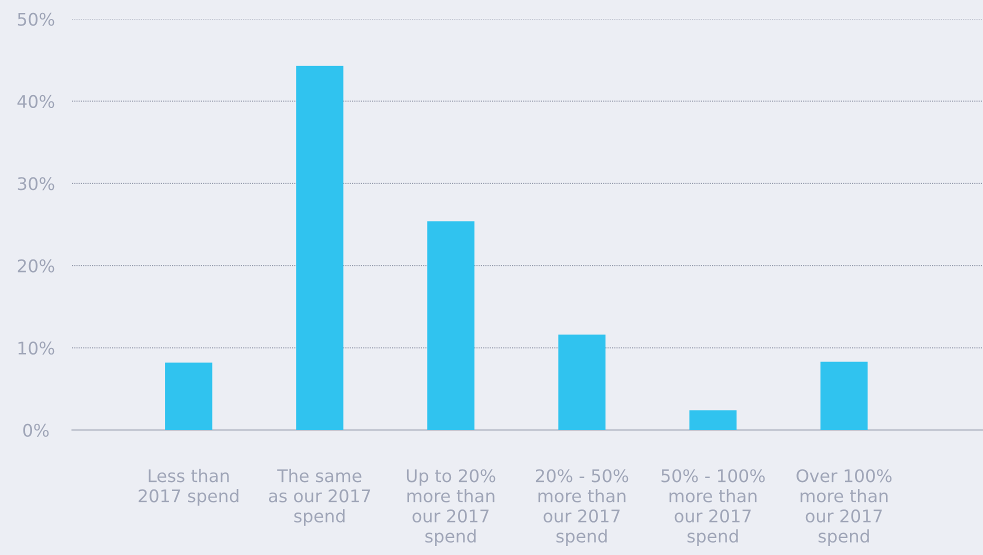 This screenshot has height=555, width=983. Describe the element at coordinates (188, 487) in the screenshot. I see `x-tick-label: Less than 2017 spend` at that location.